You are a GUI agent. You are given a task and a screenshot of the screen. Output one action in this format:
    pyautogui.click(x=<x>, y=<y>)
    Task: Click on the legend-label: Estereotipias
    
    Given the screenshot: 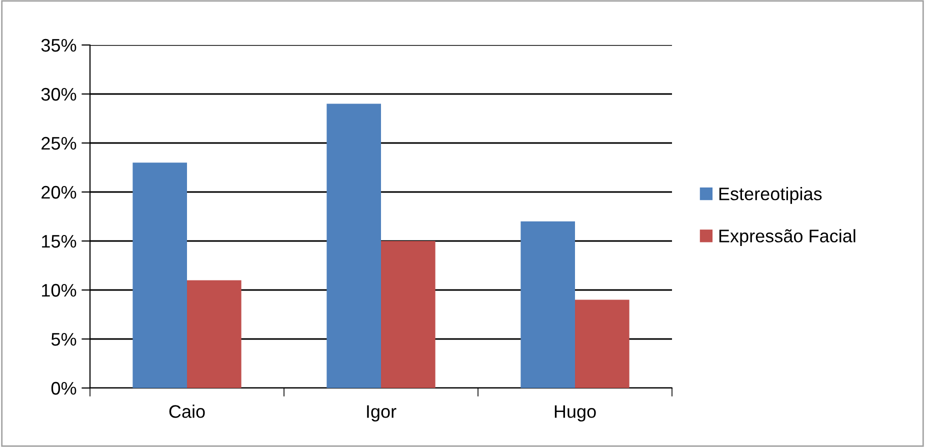 What is the action you would take?
    pyautogui.click(x=770, y=195)
    